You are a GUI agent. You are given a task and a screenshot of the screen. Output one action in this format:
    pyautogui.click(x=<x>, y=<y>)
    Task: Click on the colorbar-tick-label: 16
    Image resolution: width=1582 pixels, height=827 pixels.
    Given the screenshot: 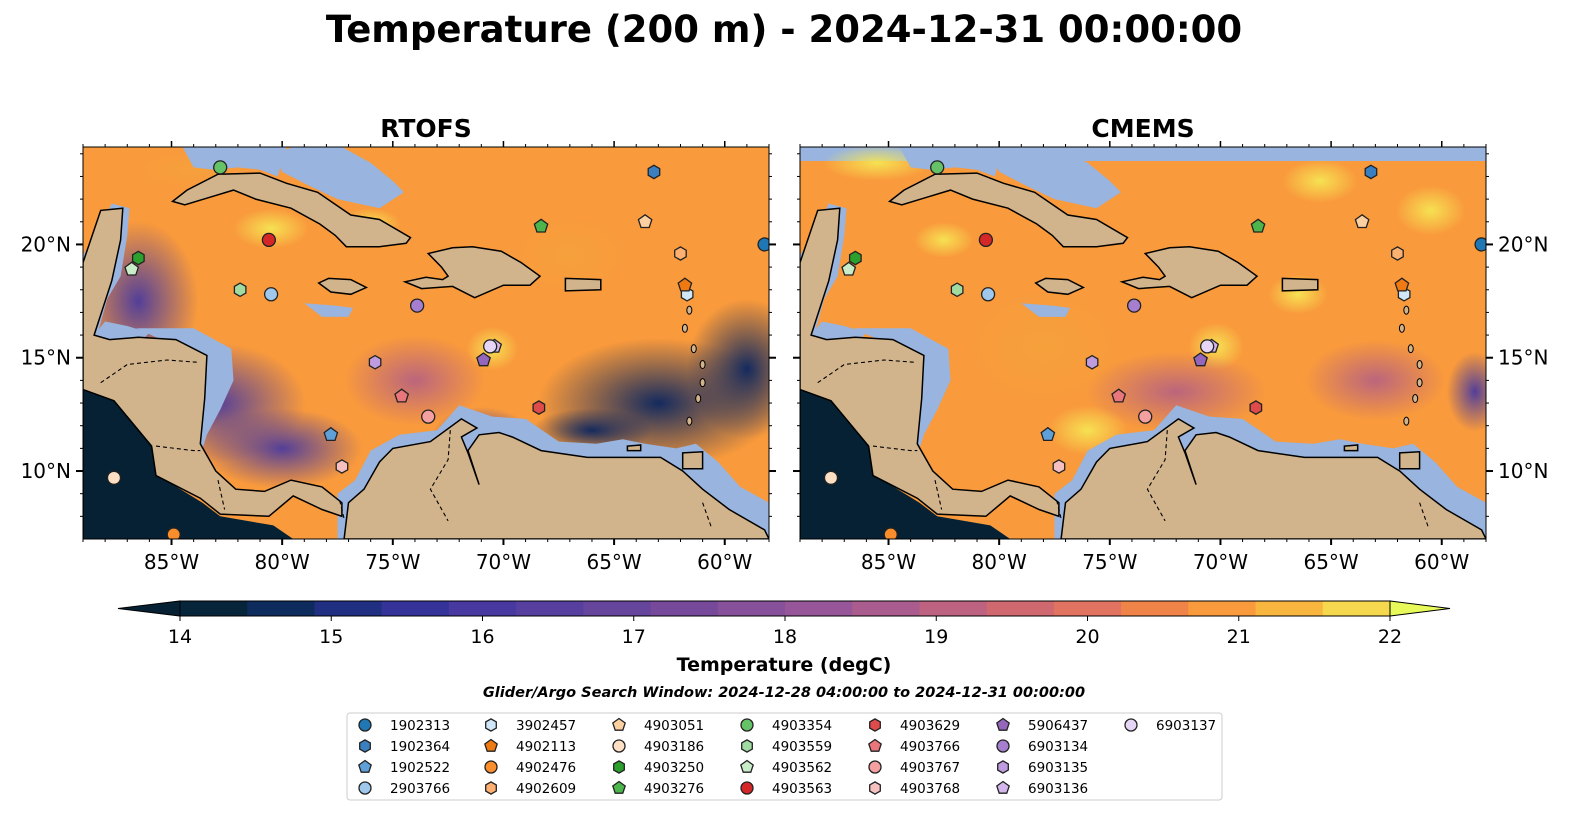 What is the action you would take?
    pyautogui.click(x=482, y=637)
    